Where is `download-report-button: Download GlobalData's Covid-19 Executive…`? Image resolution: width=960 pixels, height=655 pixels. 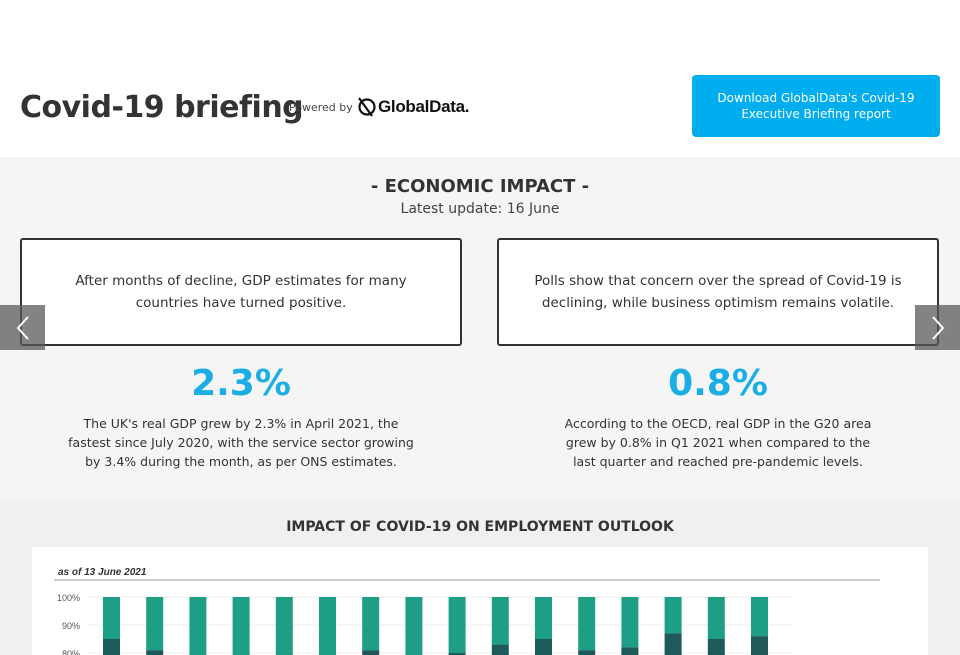
download-report-button: Download GlobalData's Covid-19 Executive… is located at coordinates (816, 106).